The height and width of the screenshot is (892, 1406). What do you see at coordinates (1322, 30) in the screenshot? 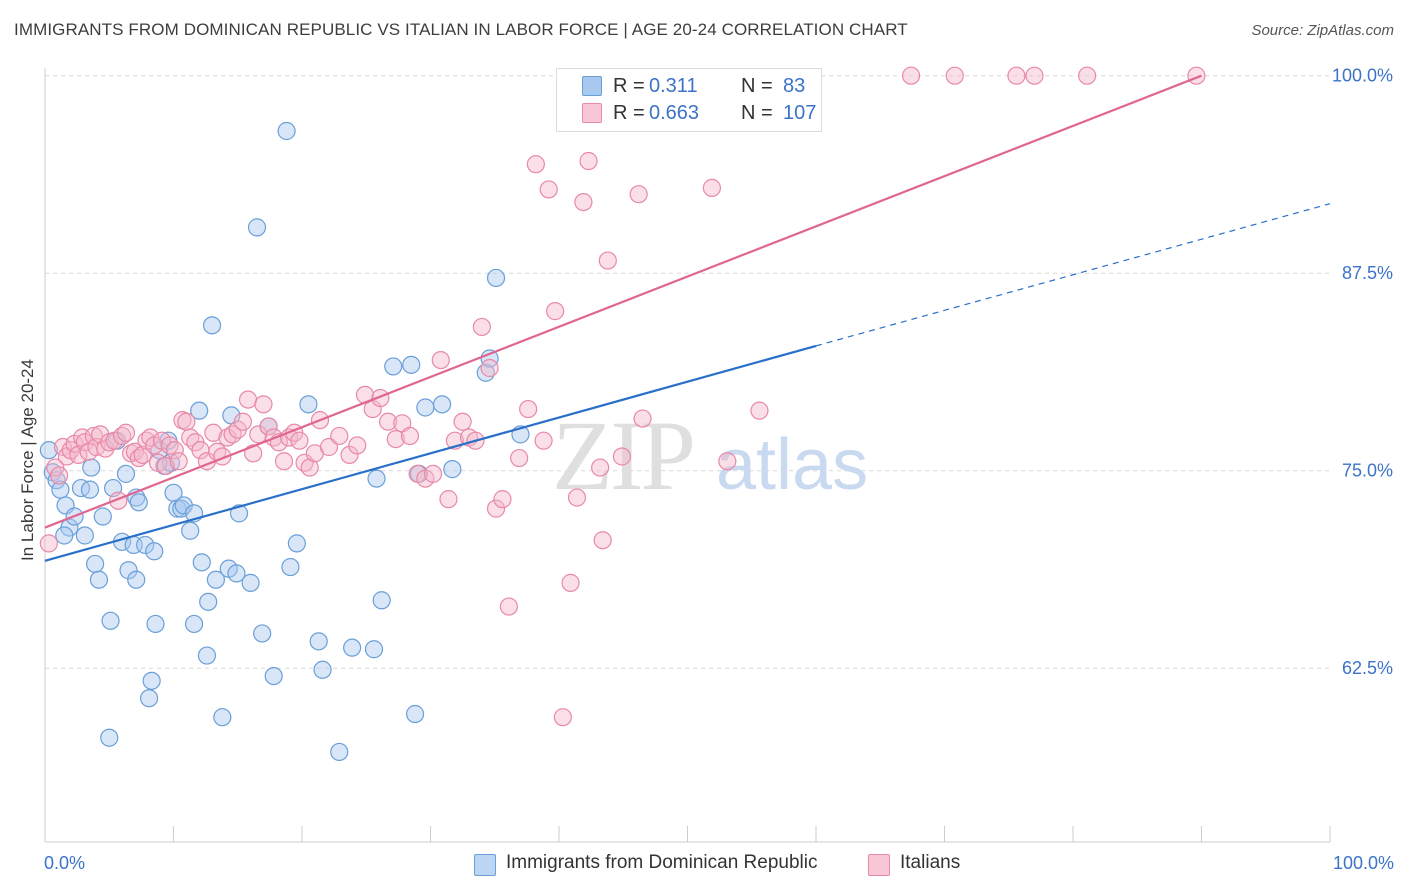
I see `source-credit: Source: ZipAtlas.com` at bounding box center [1322, 30].